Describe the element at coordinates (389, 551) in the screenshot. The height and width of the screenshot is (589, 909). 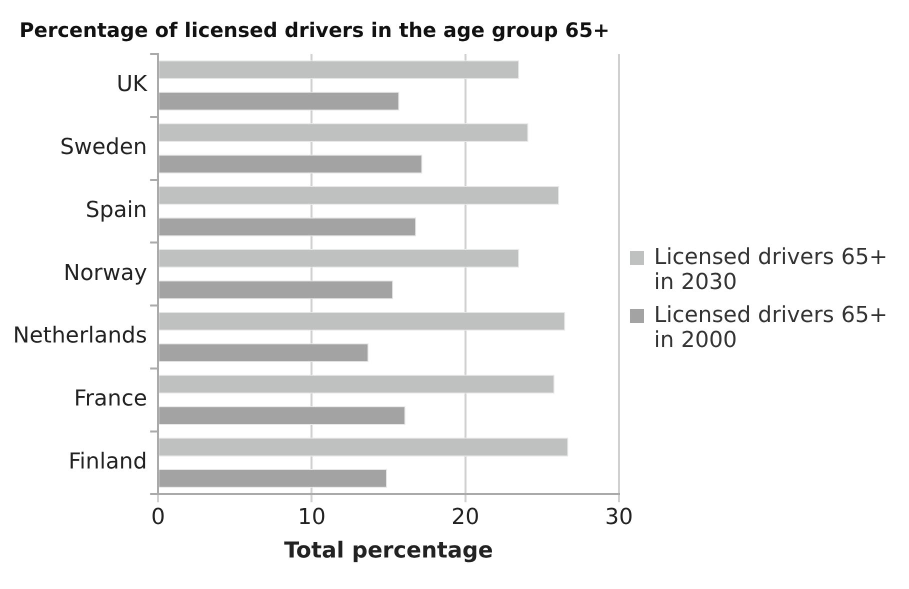
I see `x-axis-title: Total percentage` at that location.